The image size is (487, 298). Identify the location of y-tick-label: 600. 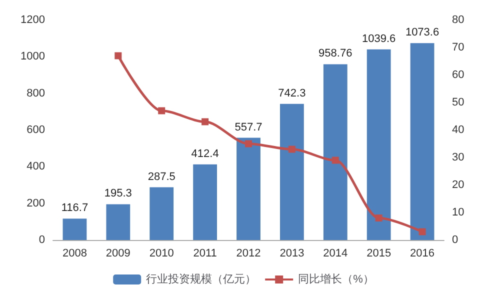
(35, 130).